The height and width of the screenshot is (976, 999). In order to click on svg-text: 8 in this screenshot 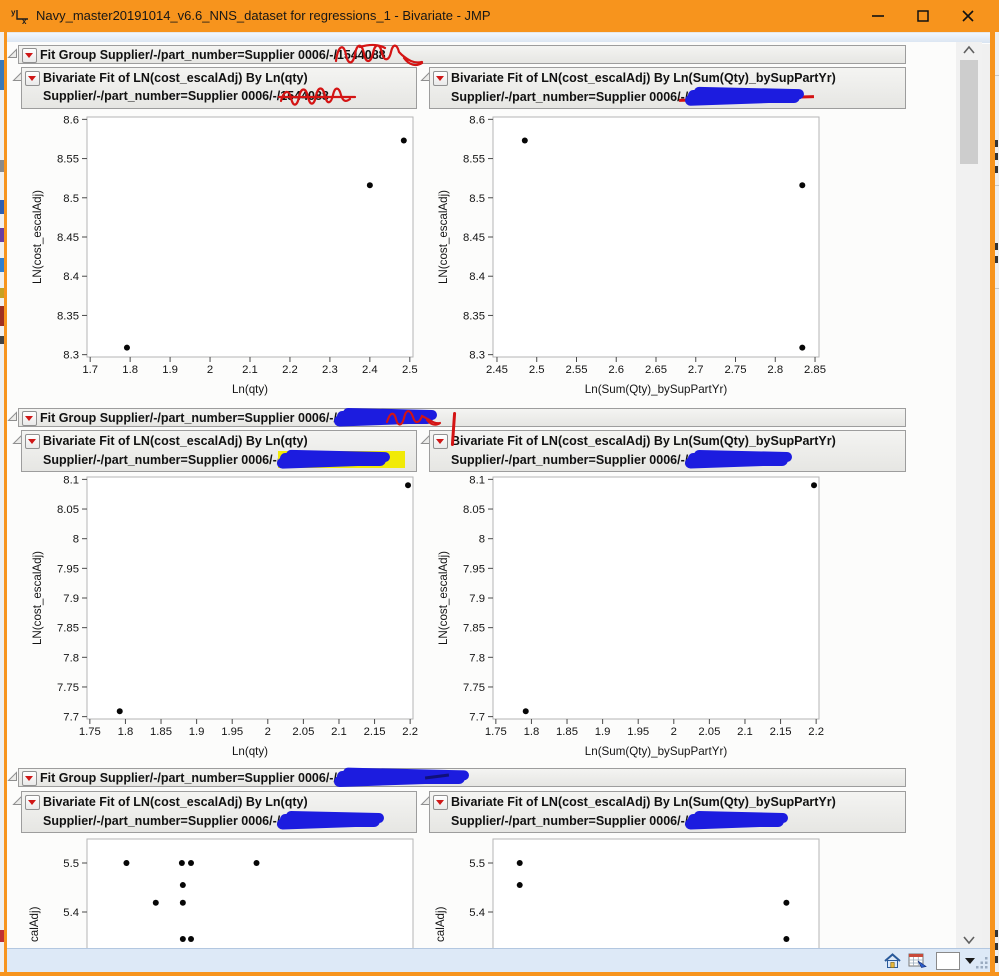, I will do `click(76, 540)`.